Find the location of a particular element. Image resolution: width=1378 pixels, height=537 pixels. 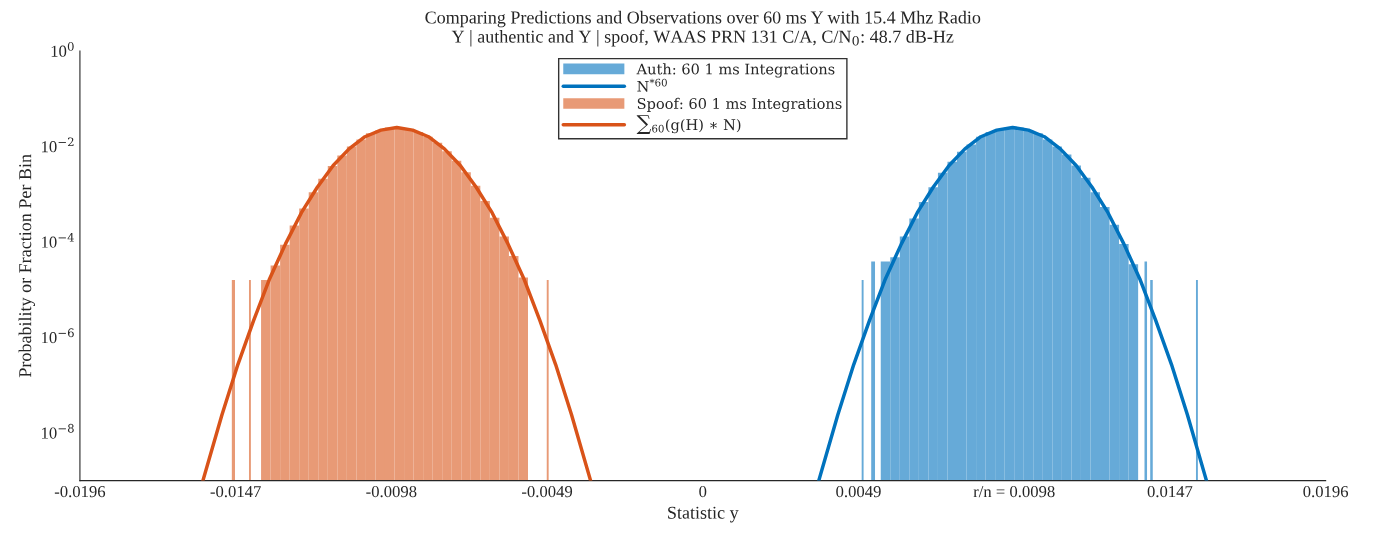

y-tick-label: 10$^{0}$ is located at coordinates (62, 49).